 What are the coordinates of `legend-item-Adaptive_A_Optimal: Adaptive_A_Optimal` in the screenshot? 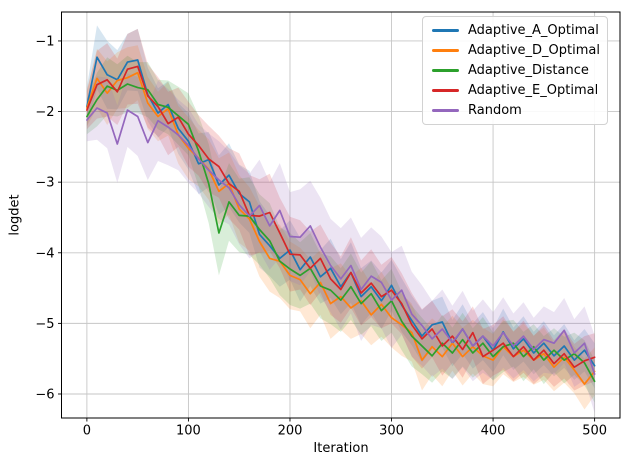 It's located at (515, 31).